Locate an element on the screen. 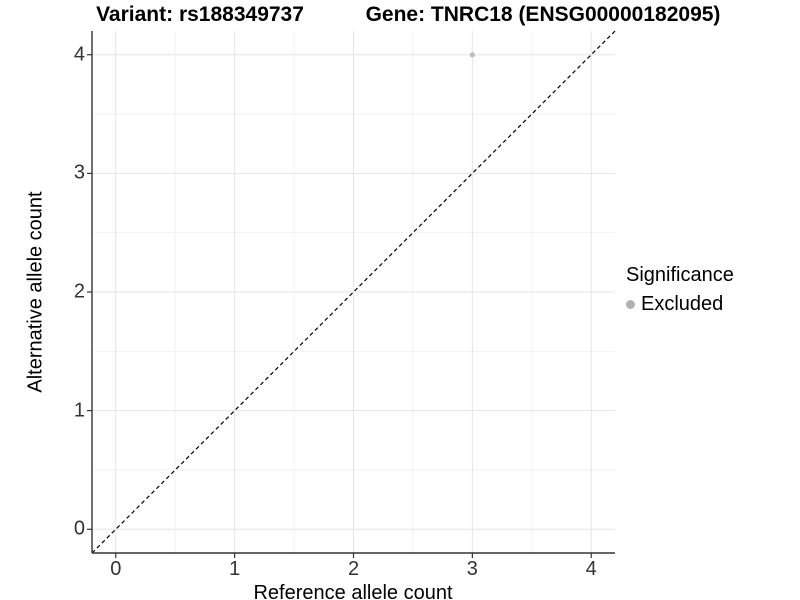 This screenshot has width=800, height=600. x-tick-label: 2 is located at coordinates (353, 569).